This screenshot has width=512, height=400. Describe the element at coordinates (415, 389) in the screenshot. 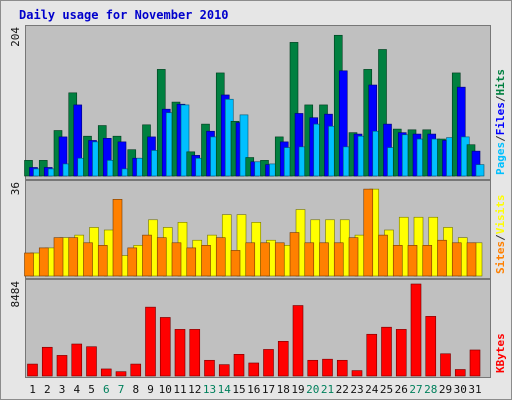

I see `x-tick-label-day-27: 27` at that location.